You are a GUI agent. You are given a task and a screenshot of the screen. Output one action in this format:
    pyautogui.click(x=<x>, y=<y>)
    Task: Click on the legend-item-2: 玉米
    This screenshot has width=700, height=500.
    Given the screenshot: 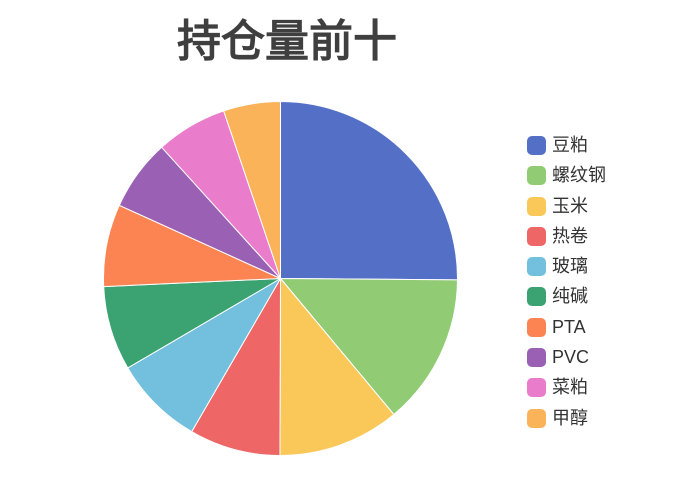 What is the action you would take?
    pyautogui.click(x=566, y=205)
    